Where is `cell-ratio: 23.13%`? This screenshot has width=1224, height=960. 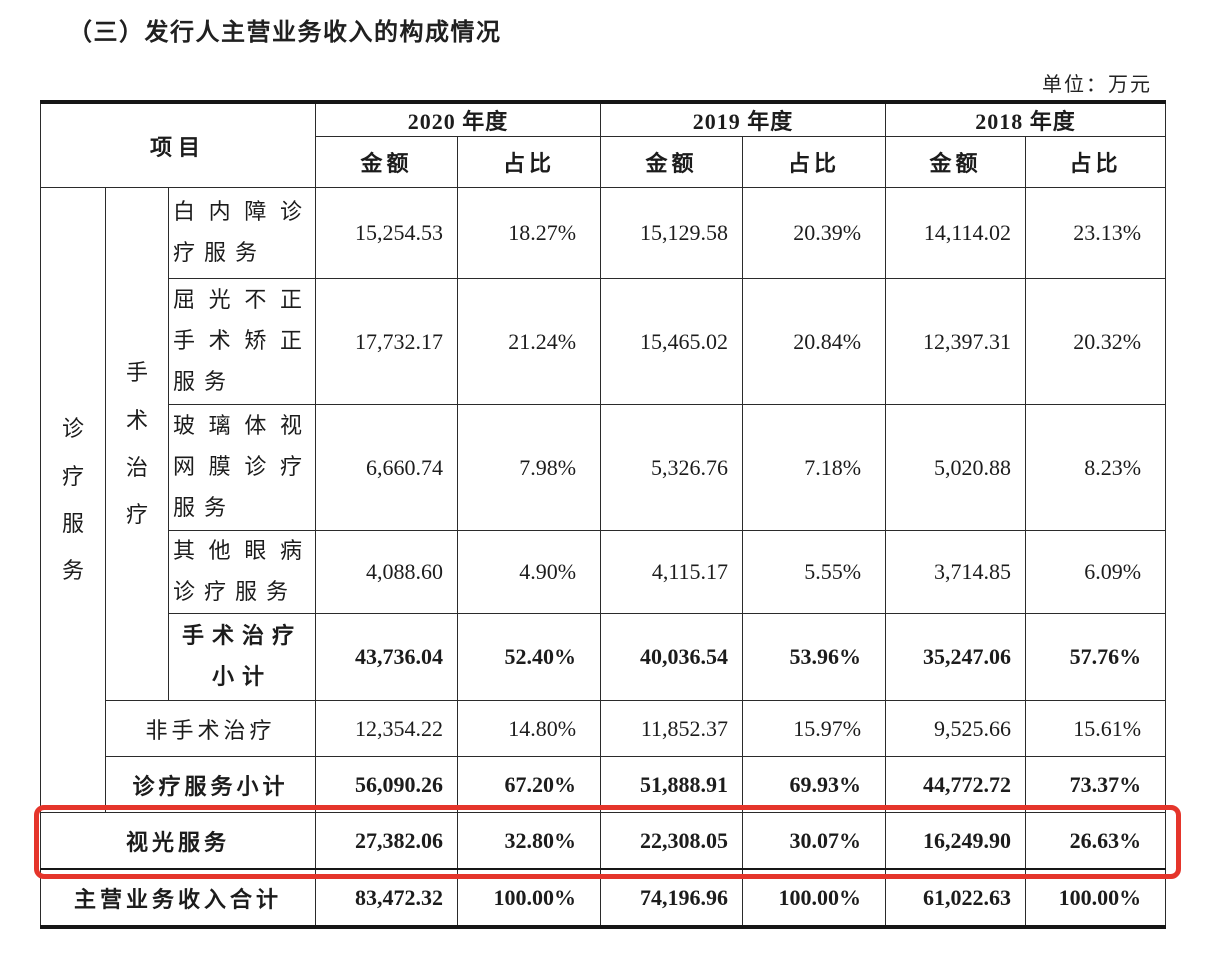
cell-ratio: 23.13% is located at coordinates (1096, 233).